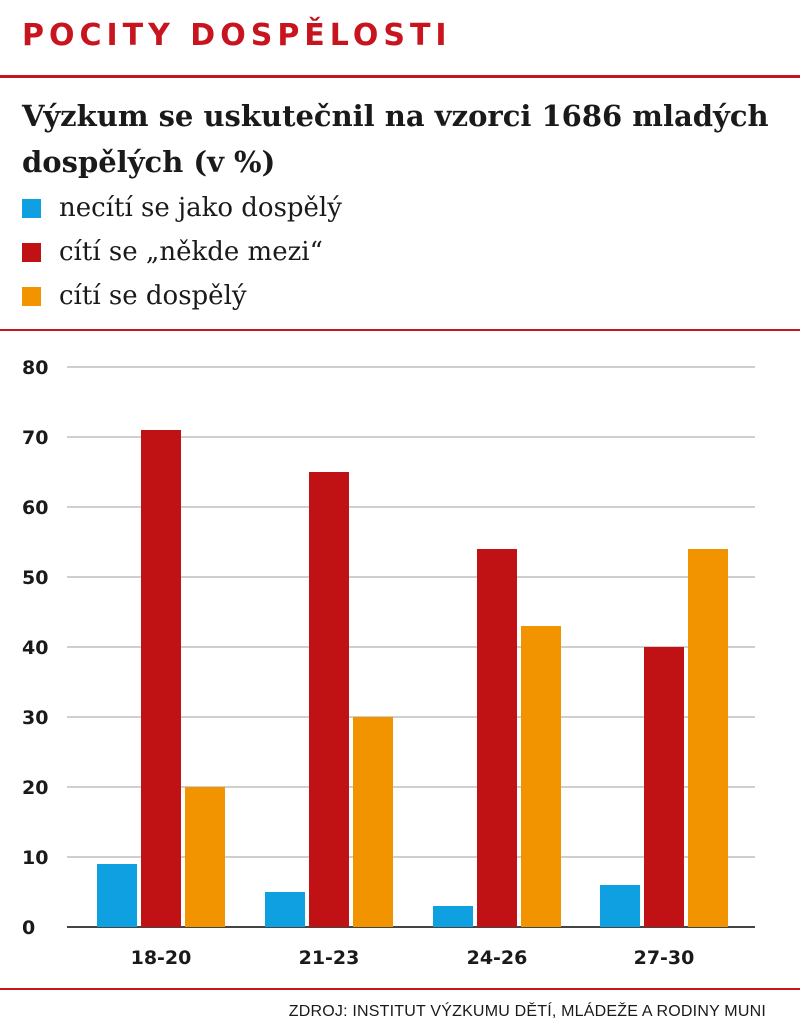  I want to click on legend-item-not-adult: necítí se jako dospělý, so click(182, 208).